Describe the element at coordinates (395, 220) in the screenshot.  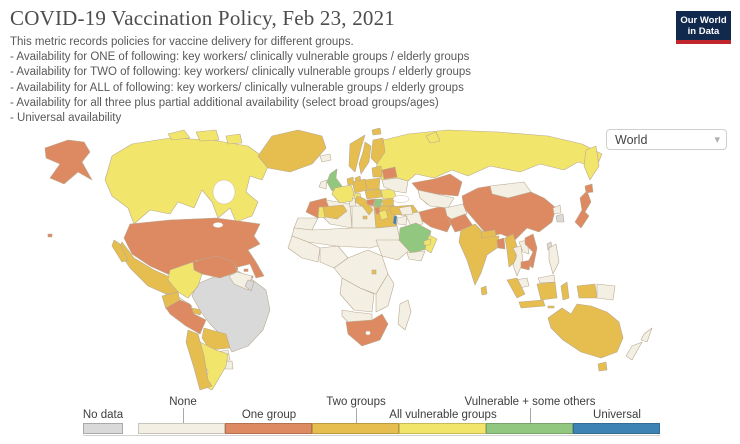
I see `map-region-israel` at that location.